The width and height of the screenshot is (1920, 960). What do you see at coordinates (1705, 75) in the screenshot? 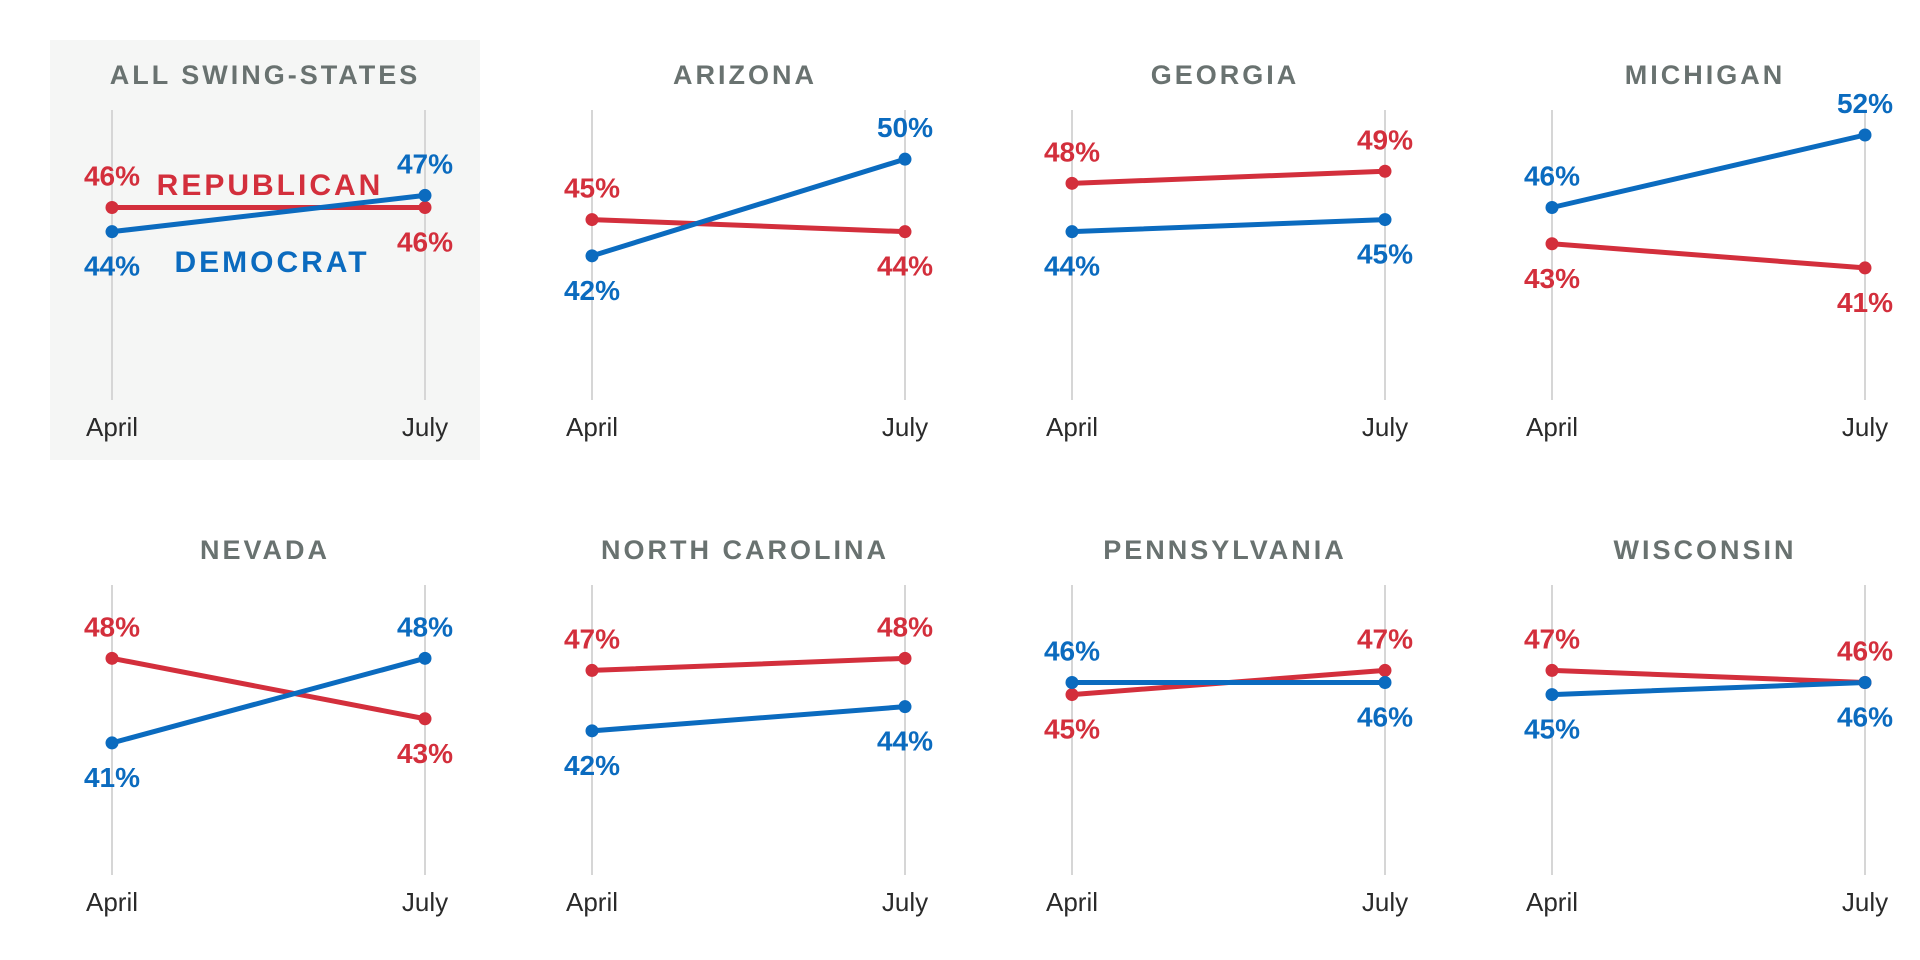
I see `chart-title: MICHIGAN` at bounding box center [1705, 75].